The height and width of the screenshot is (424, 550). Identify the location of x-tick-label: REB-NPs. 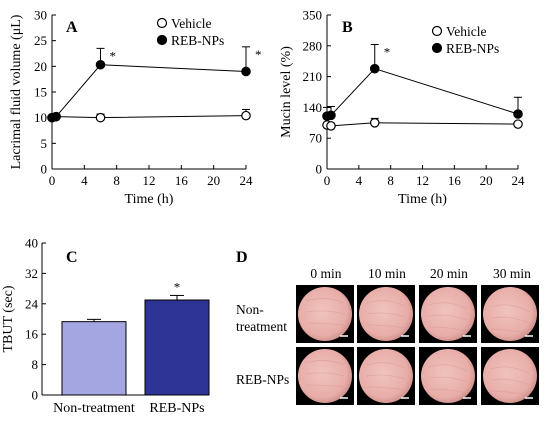
(176, 408).